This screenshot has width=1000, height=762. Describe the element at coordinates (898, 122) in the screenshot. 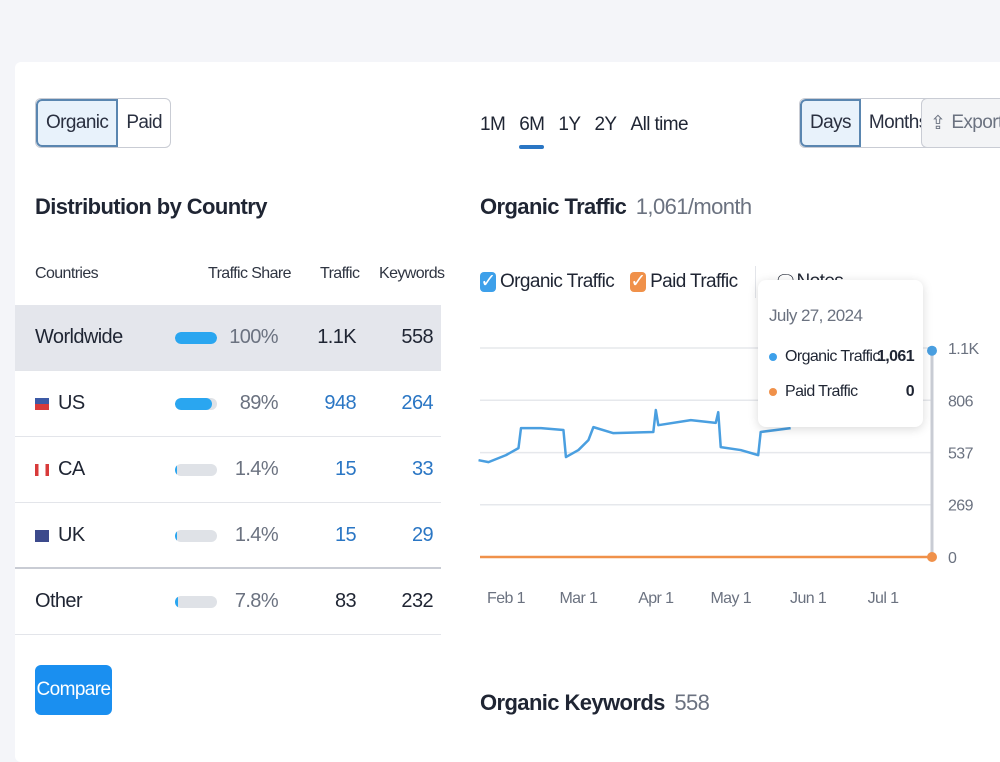

I see `months-toggle: Months` at that location.